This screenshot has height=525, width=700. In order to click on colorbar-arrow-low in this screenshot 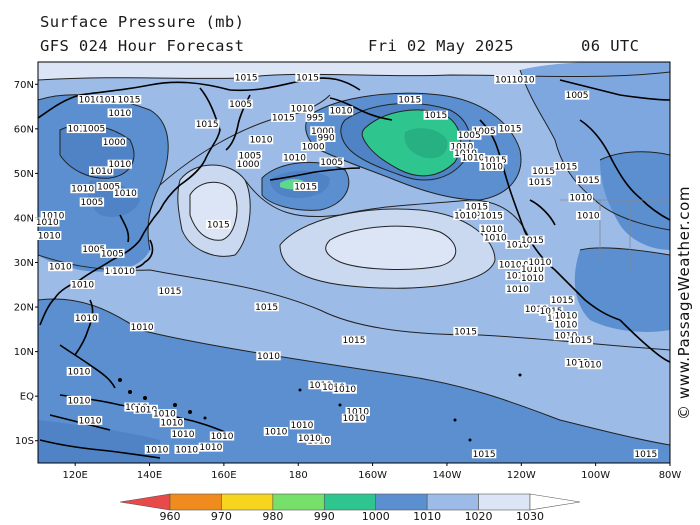, I will do `click(145, 502)`.